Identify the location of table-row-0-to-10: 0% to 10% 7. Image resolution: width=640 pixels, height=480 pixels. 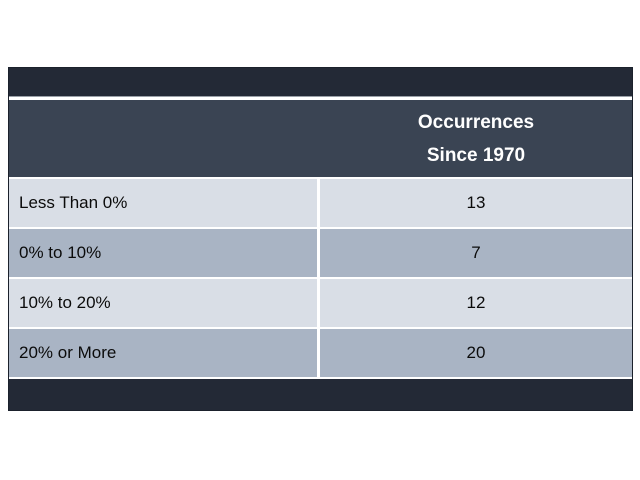
(320, 253).